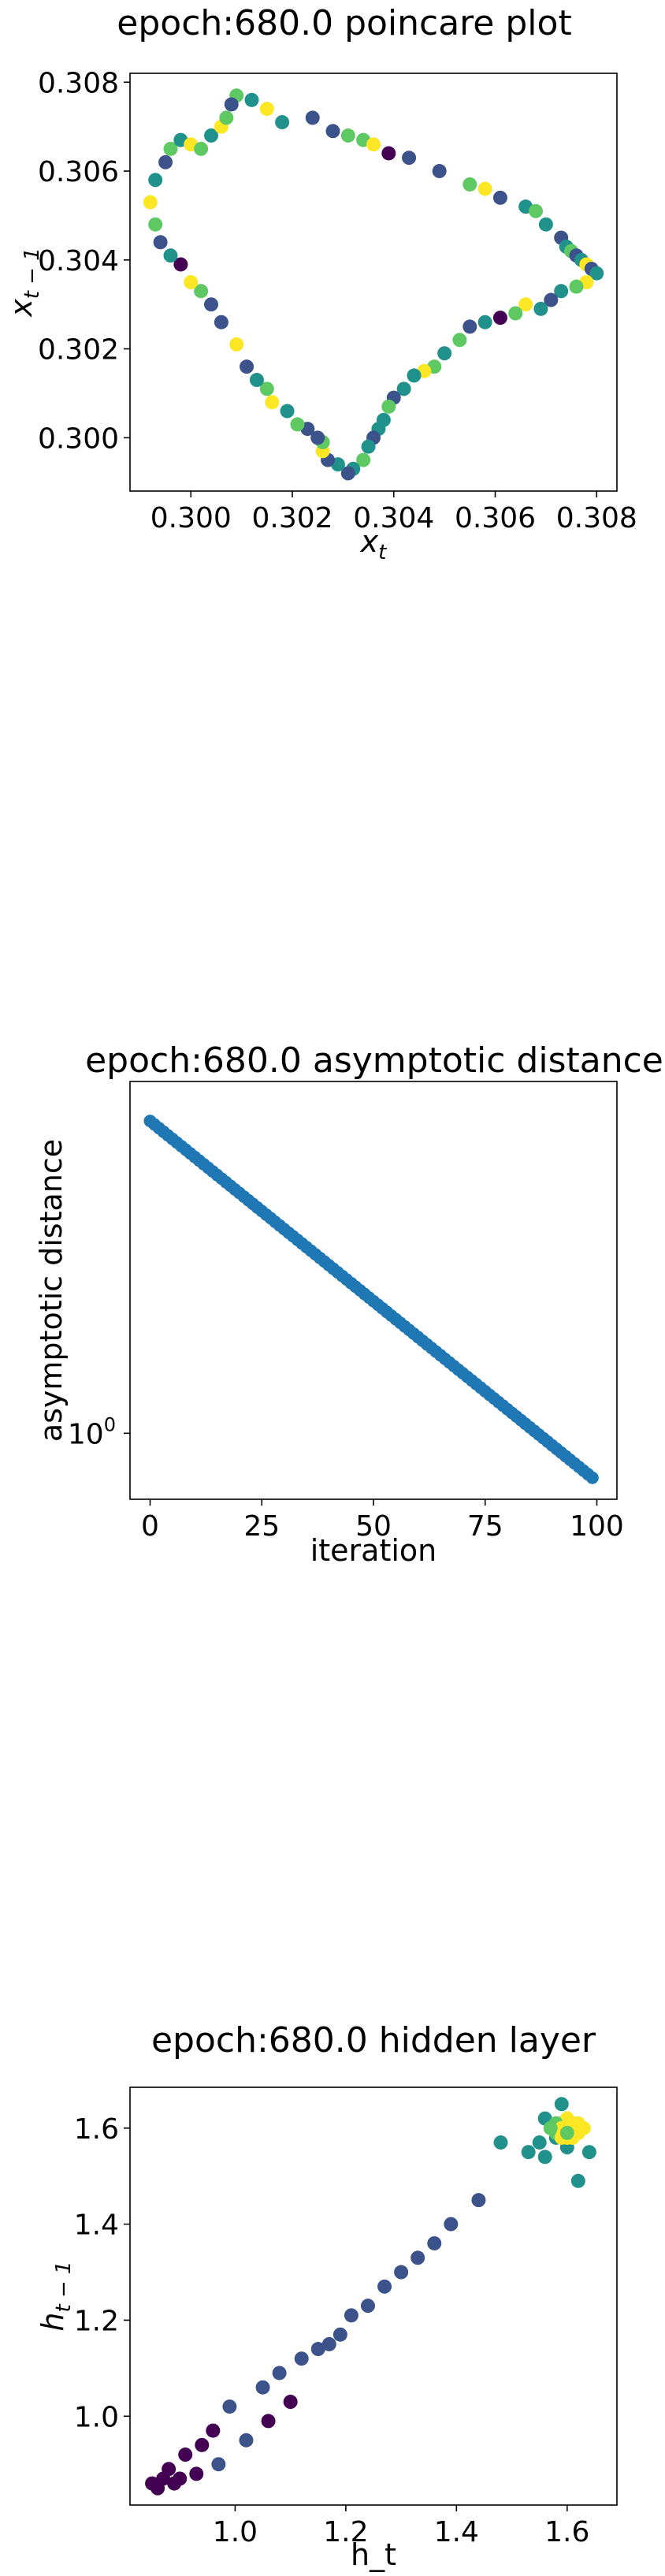 Image resolution: width=665 pixels, height=2576 pixels. Describe the element at coordinates (96, 2225) in the screenshot. I see `hidden-ytick-label: 1.4` at that location.